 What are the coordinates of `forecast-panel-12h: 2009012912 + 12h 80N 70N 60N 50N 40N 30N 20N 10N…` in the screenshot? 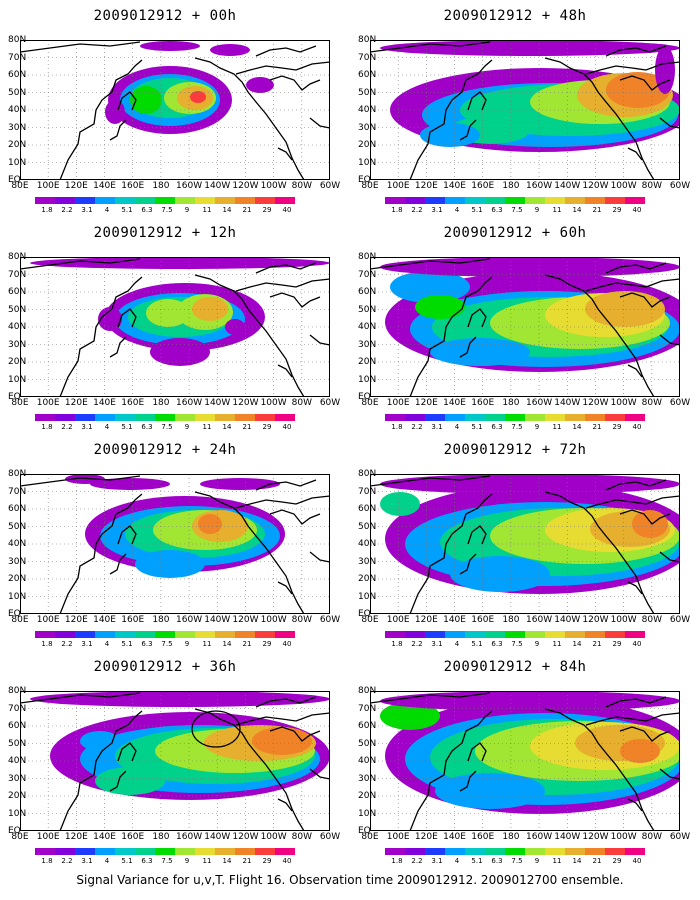 It's located at (170, 324).